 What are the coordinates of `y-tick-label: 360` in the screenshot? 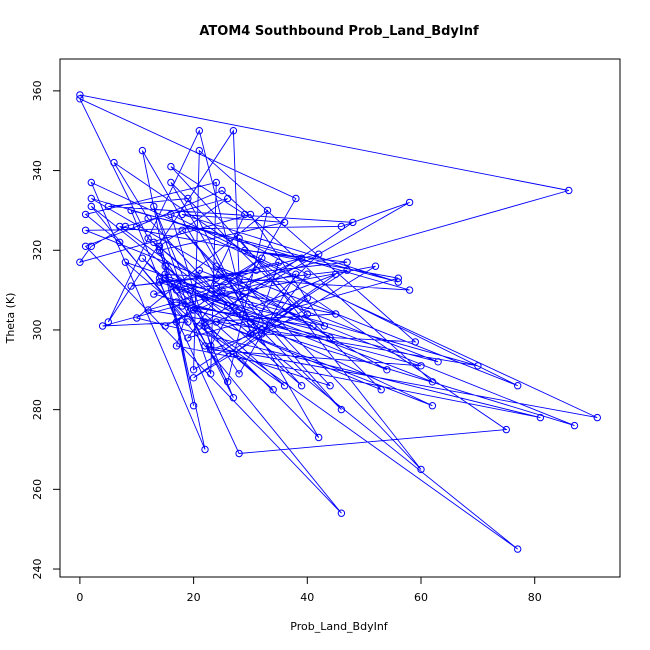 It's located at (37, 90).